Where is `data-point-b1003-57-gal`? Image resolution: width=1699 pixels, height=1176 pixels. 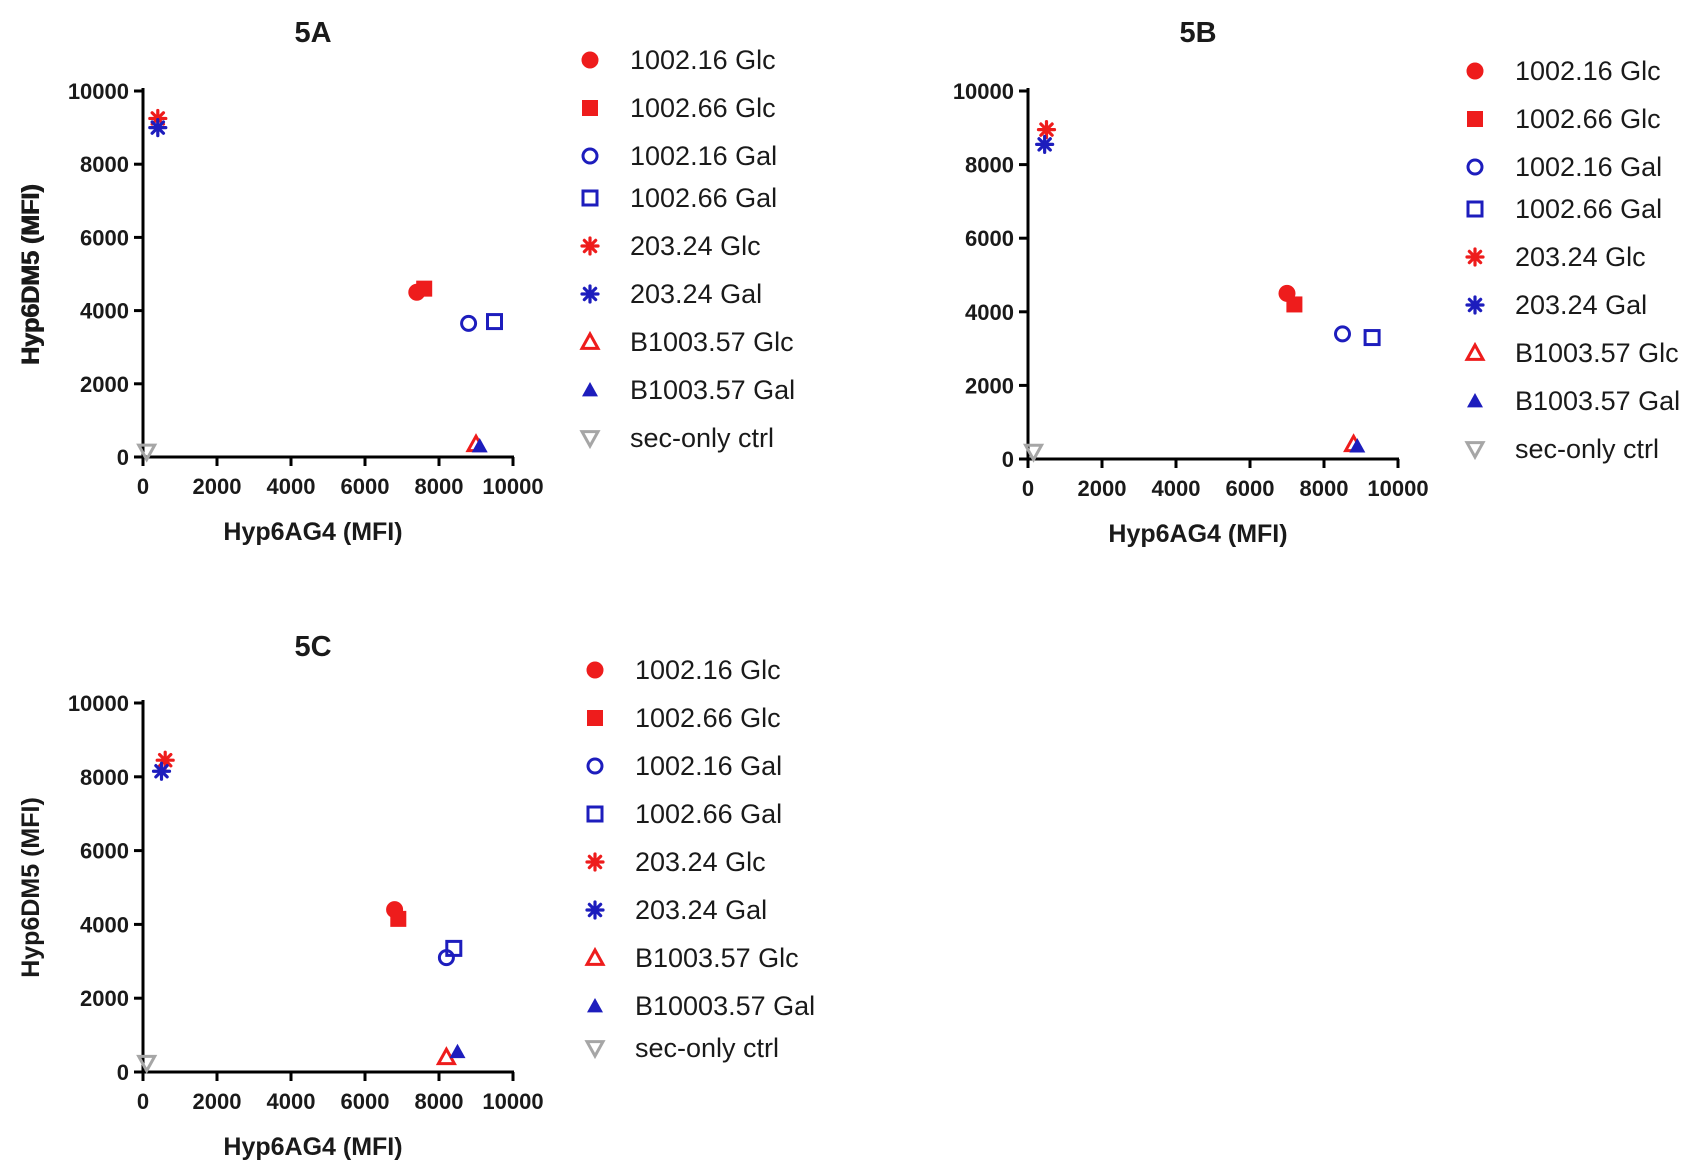
data-point-b1003-57-gal is located at coordinates (1357, 445).